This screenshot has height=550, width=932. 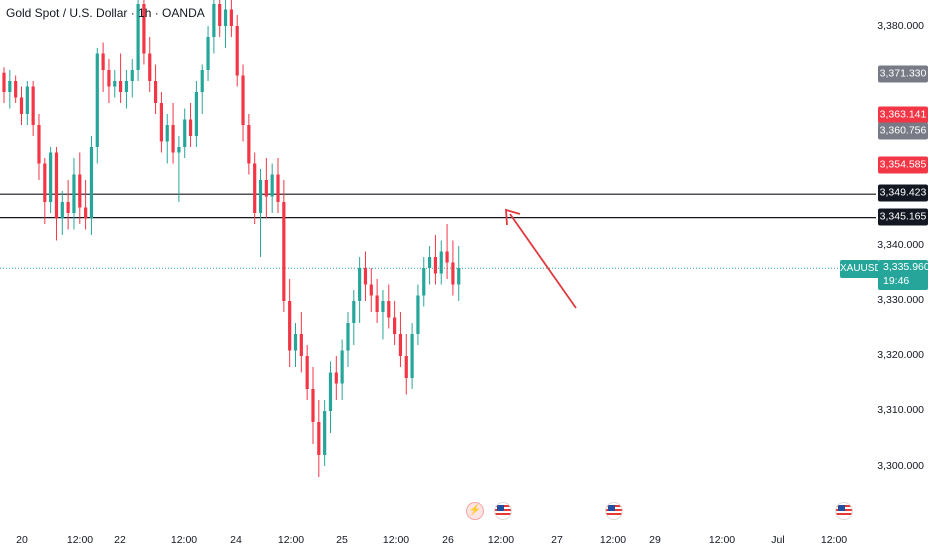 What do you see at coordinates (475, 511) in the screenshot?
I see `flash-icon: ⚡` at bounding box center [475, 511].